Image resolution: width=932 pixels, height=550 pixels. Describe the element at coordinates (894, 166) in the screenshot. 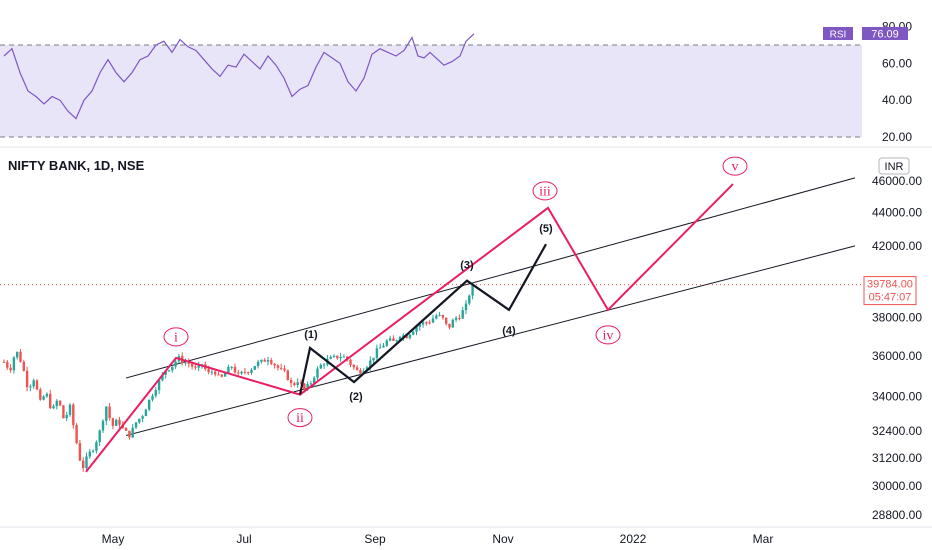

I see `currency-badge: INR` at that location.